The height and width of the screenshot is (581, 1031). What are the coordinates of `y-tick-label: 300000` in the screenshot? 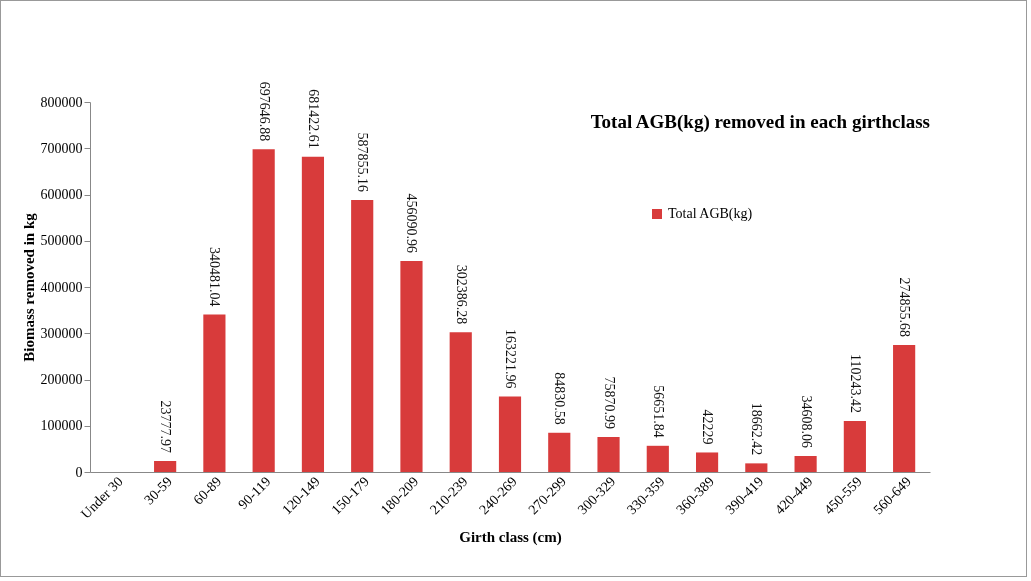 It's located at (61, 333).